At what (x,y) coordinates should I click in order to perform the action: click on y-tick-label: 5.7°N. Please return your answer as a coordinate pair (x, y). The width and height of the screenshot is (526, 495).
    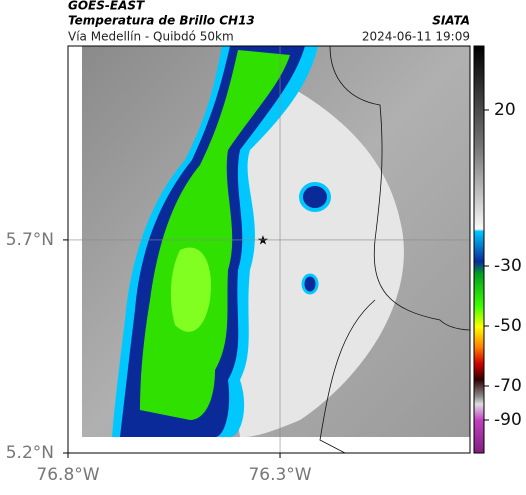
    Looking at the image, I should click on (30, 240).